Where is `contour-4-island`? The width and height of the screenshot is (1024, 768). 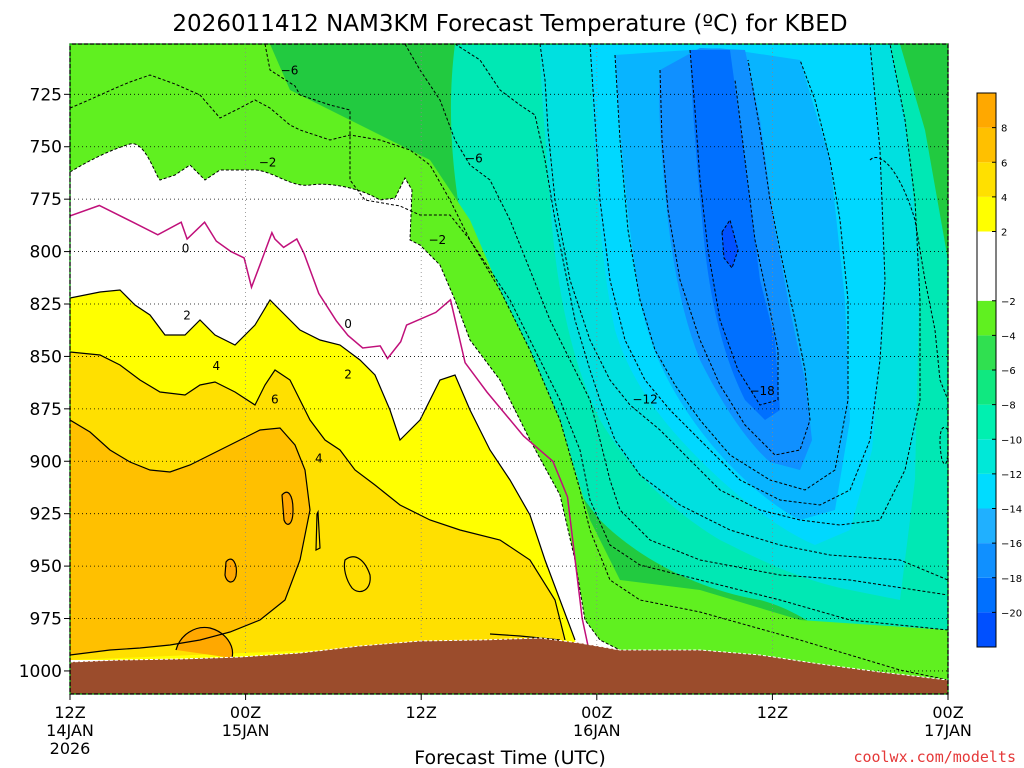 contour-4-island is located at coordinates (357, 574).